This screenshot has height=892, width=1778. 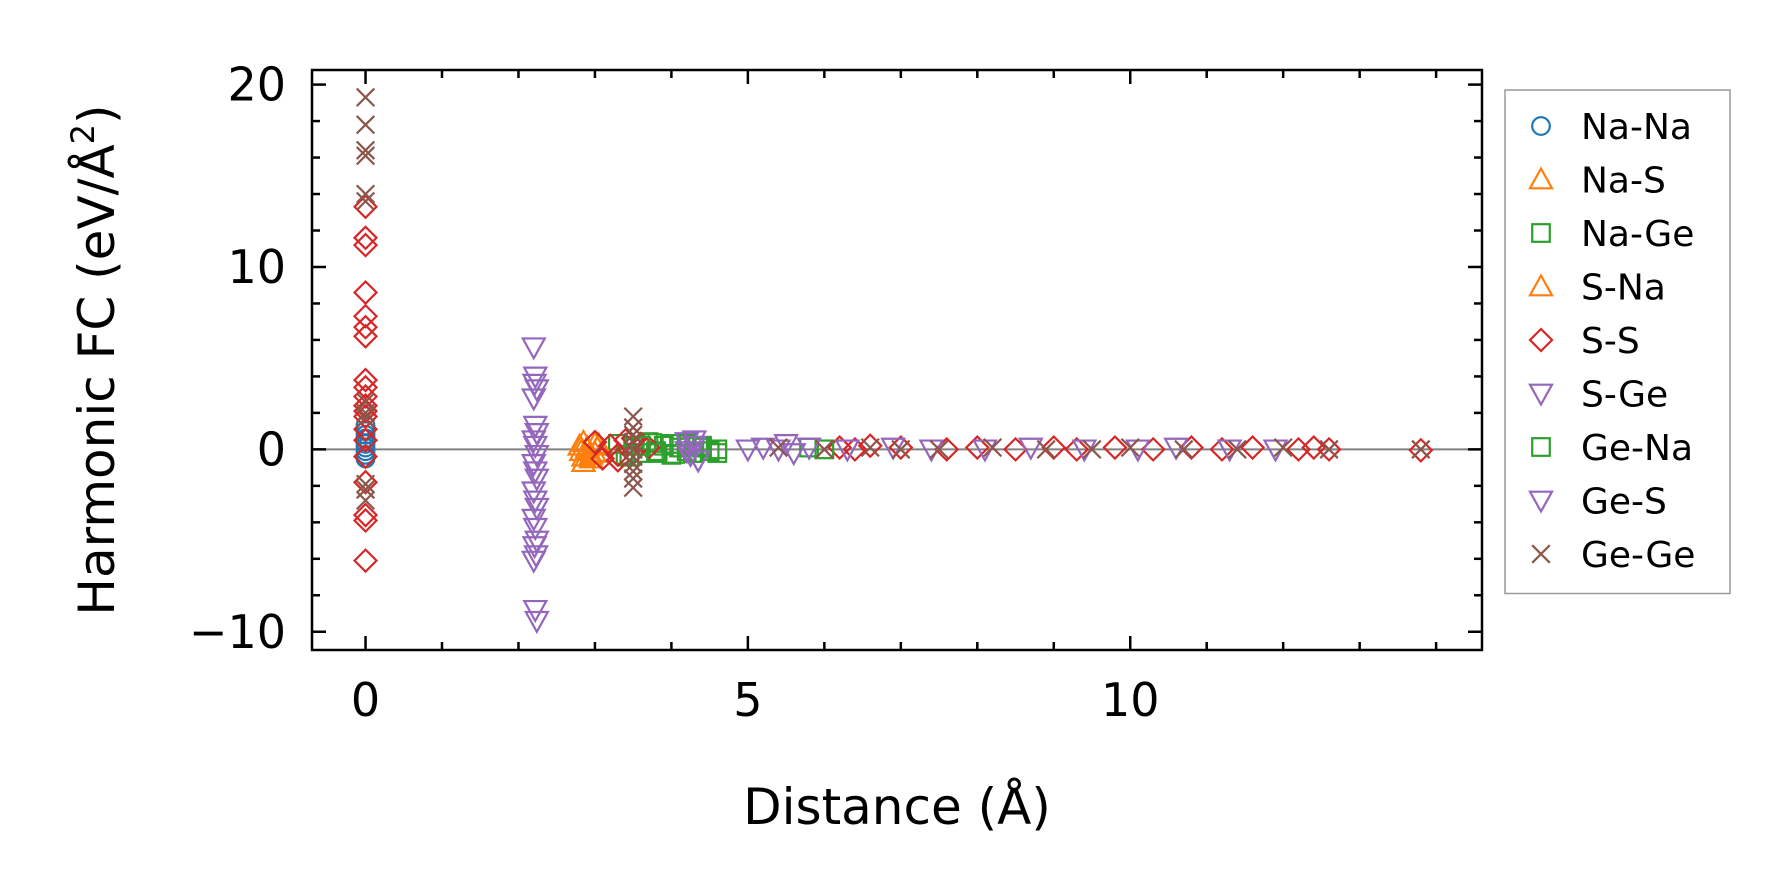 I want to click on legend-item: Na-S, so click(x=1597, y=181).